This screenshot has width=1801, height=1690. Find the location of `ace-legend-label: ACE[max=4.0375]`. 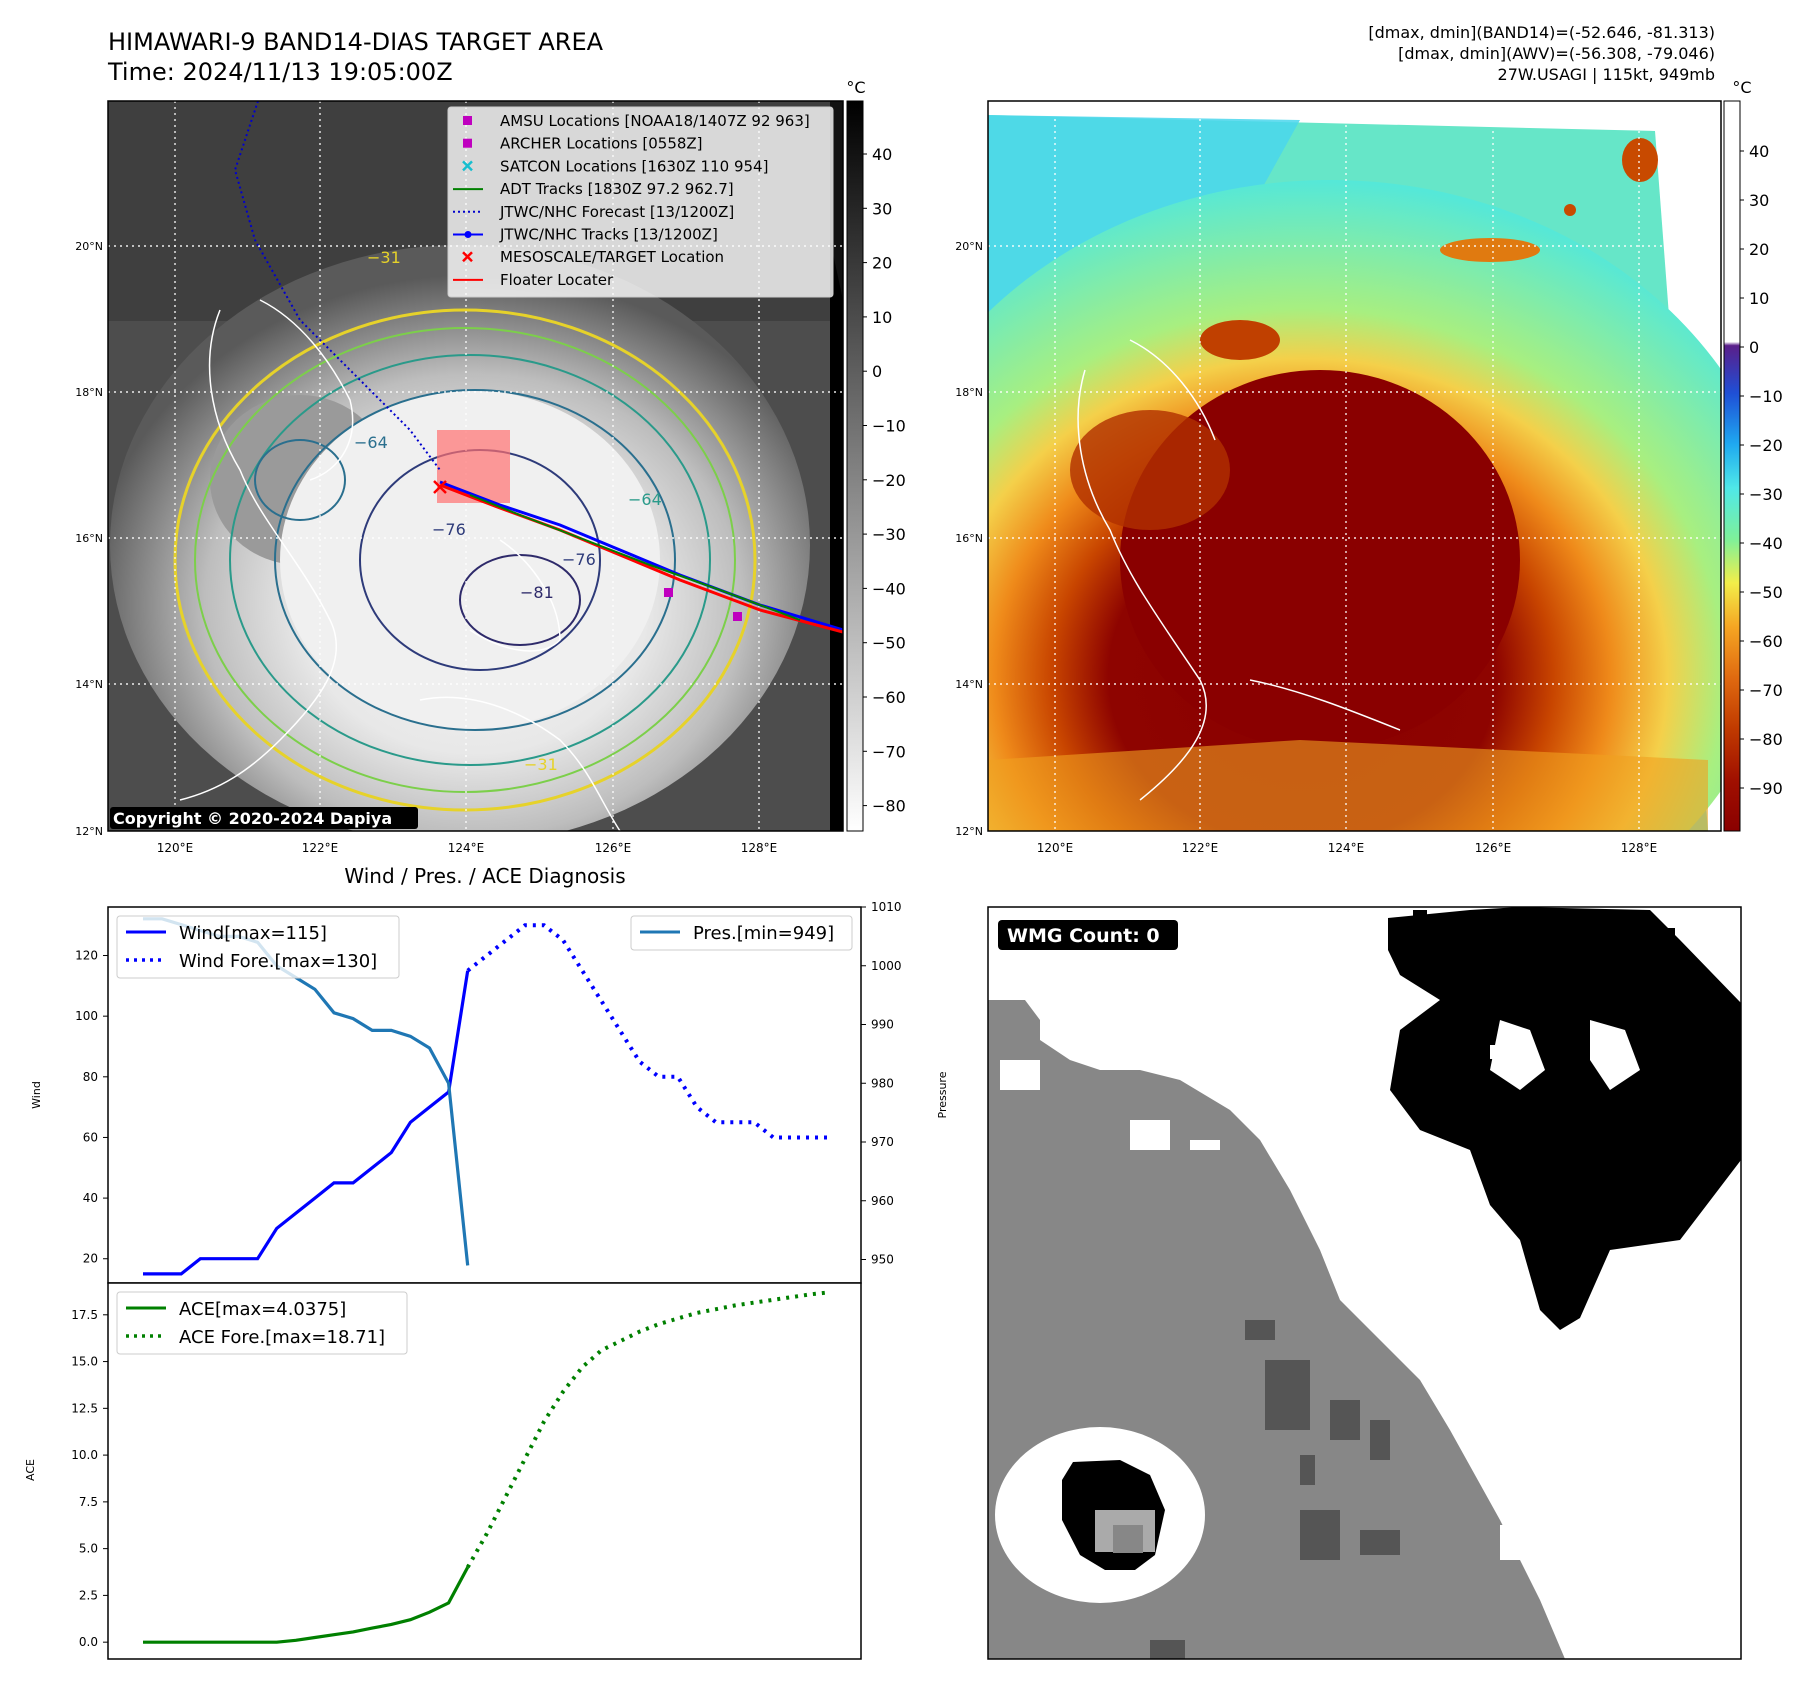

ace-legend-label: ACE[max=4.0375] is located at coordinates (262, 1309).